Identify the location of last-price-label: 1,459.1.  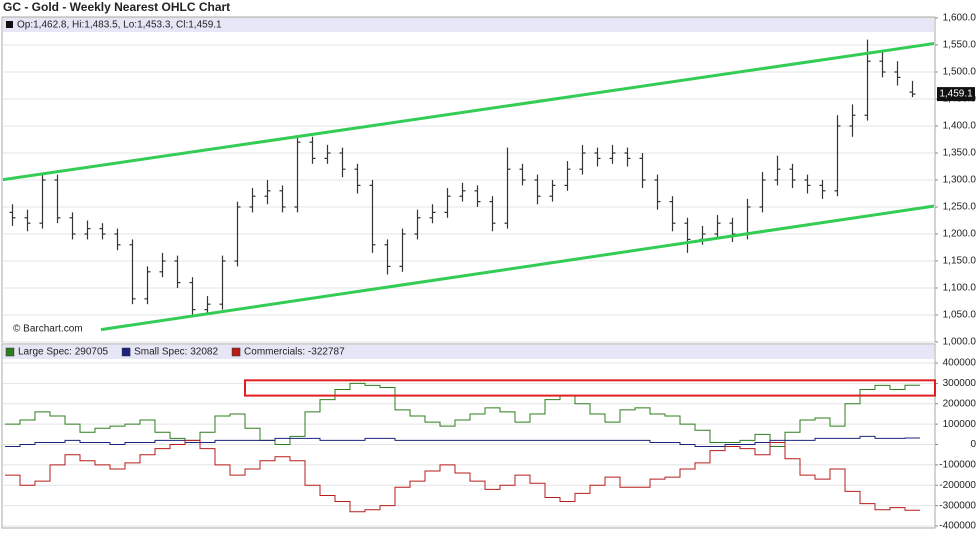
(956, 94).